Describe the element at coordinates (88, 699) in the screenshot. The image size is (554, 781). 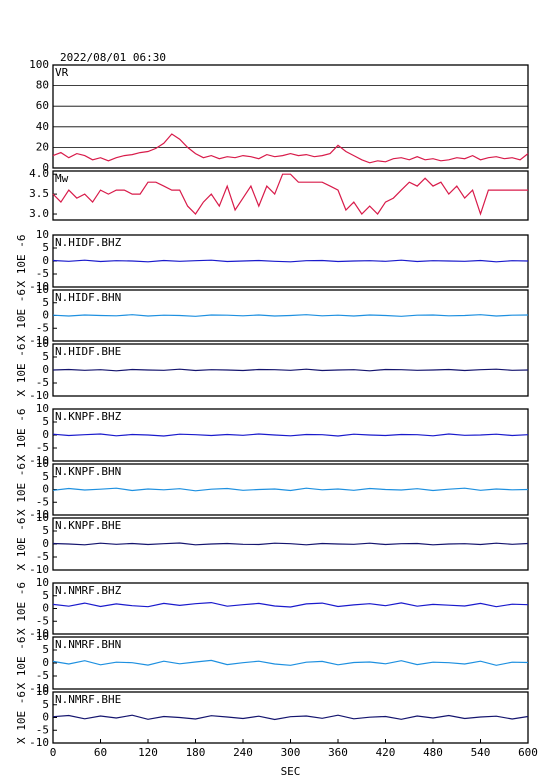
I see `panel-label: N.NMRF.BHE` at that location.